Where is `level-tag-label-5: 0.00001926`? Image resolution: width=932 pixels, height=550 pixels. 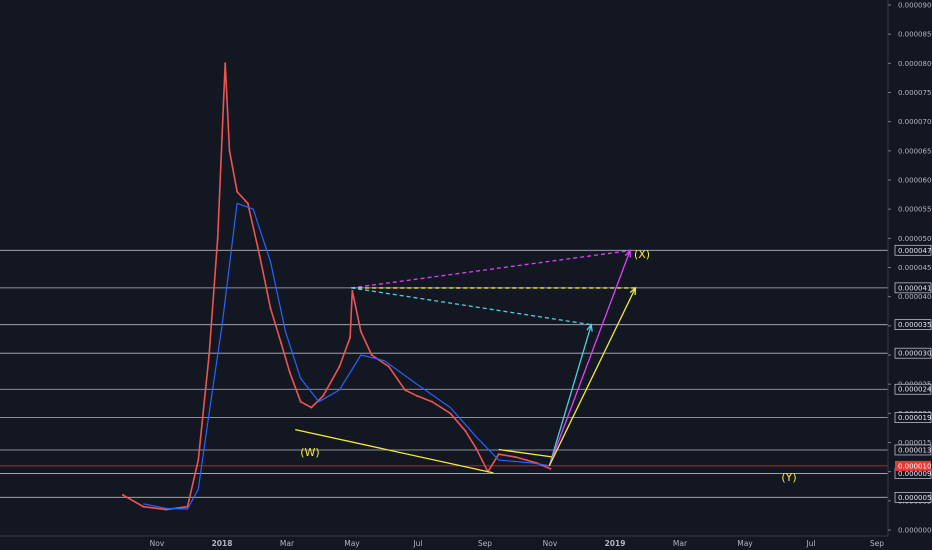 level-tag-label-5: 0.00001926 is located at coordinates (915, 418).